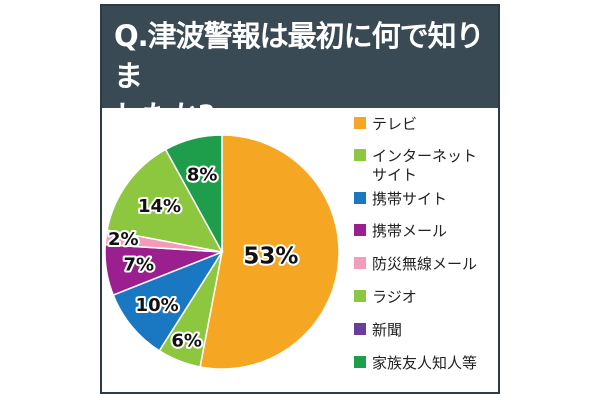 The width and height of the screenshot is (610, 400). I want to click on legend-label: 携帯メール, so click(409, 231).